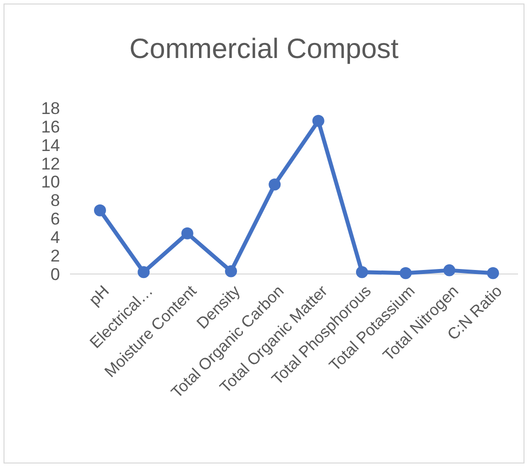 Image resolution: width=528 pixels, height=467 pixels. I want to click on y-tick-label: 14, so click(50, 145).